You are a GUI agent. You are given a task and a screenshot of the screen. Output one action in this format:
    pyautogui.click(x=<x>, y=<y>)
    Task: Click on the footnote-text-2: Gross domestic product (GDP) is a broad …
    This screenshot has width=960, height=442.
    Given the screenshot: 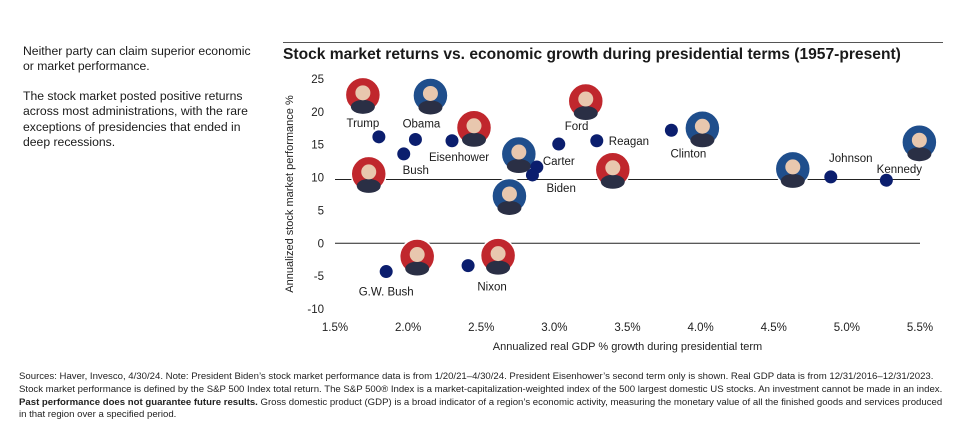 What is the action you would take?
    pyautogui.click(x=481, y=408)
    